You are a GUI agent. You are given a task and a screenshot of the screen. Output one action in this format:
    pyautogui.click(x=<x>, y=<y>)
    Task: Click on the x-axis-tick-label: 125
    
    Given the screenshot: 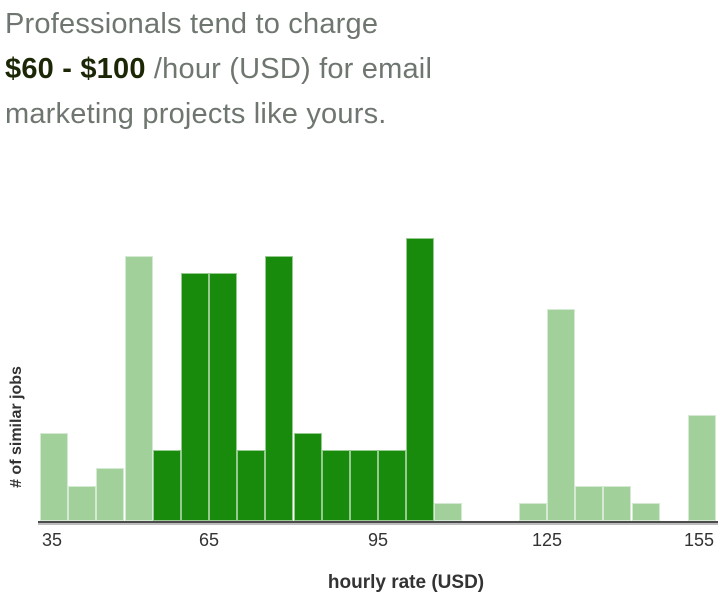 What is the action you would take?
    pyautogui.click(x=547, y=540)
    